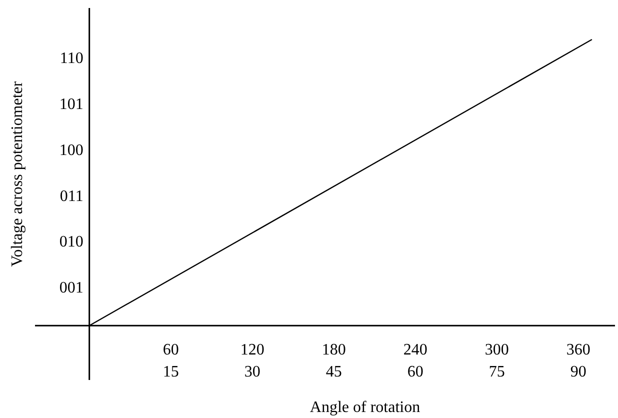 This screenshot has height=418, width=618. Describe the element at coordinates (71, 150) in the screenshot. I see `annotation: 100` at that location.